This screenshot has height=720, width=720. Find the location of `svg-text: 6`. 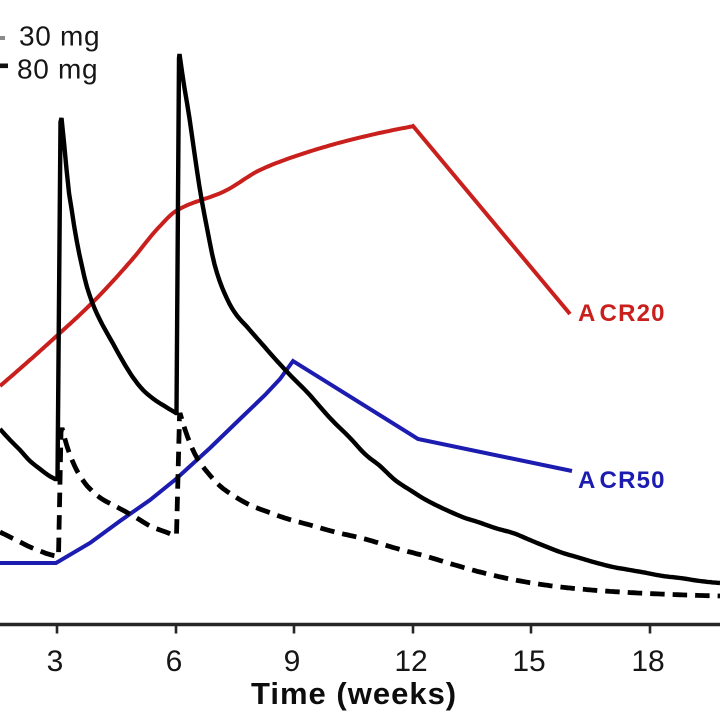

svg-text: 6 is located at coordinates (174, 661).